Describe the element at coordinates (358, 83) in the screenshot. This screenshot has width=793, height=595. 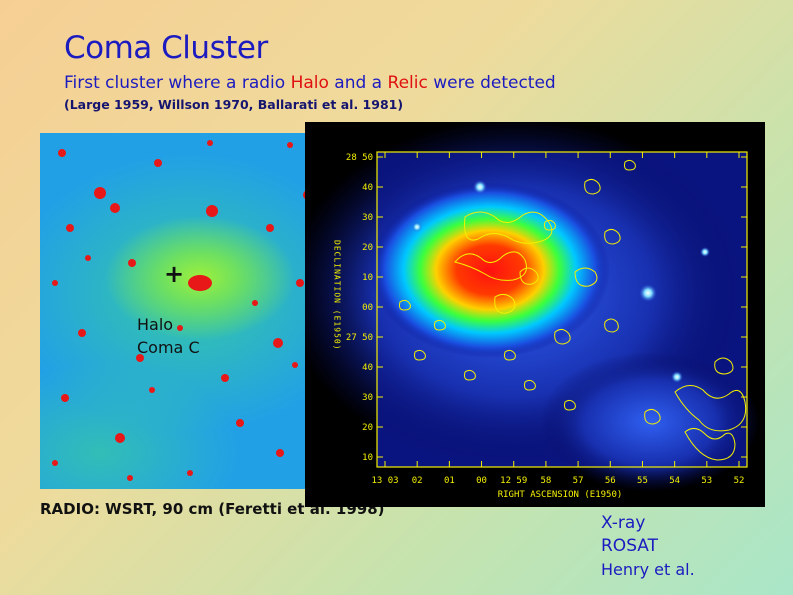
I see `subtitle-text-2: and a` at that location.